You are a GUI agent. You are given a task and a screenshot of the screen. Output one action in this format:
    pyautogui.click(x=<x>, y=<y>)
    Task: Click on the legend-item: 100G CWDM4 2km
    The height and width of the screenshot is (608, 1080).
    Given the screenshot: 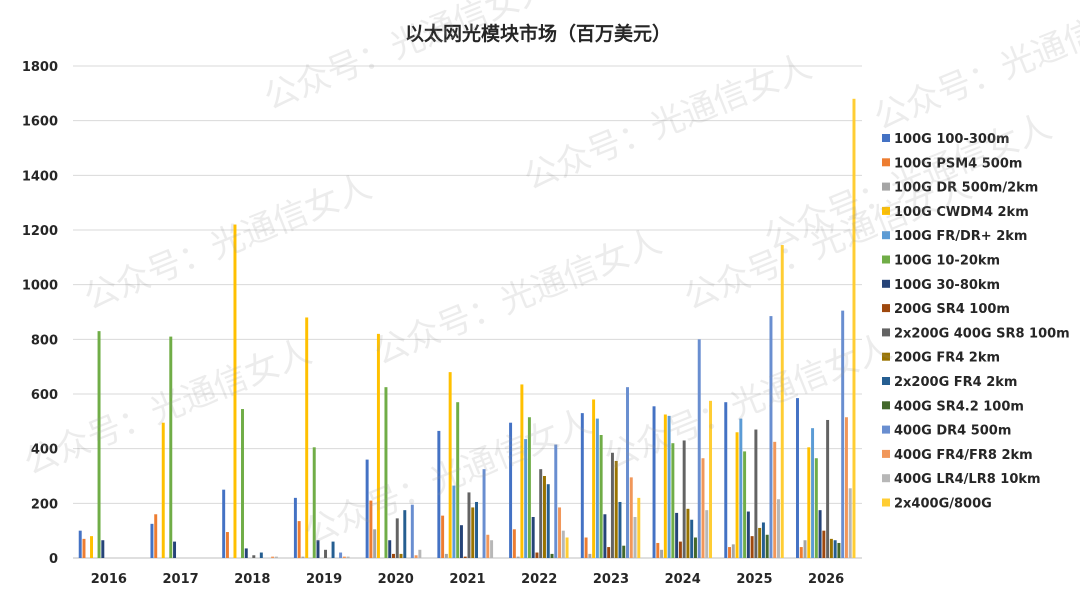 What is the action you would take?
    pyautogui.click(x=955, y=212)
    